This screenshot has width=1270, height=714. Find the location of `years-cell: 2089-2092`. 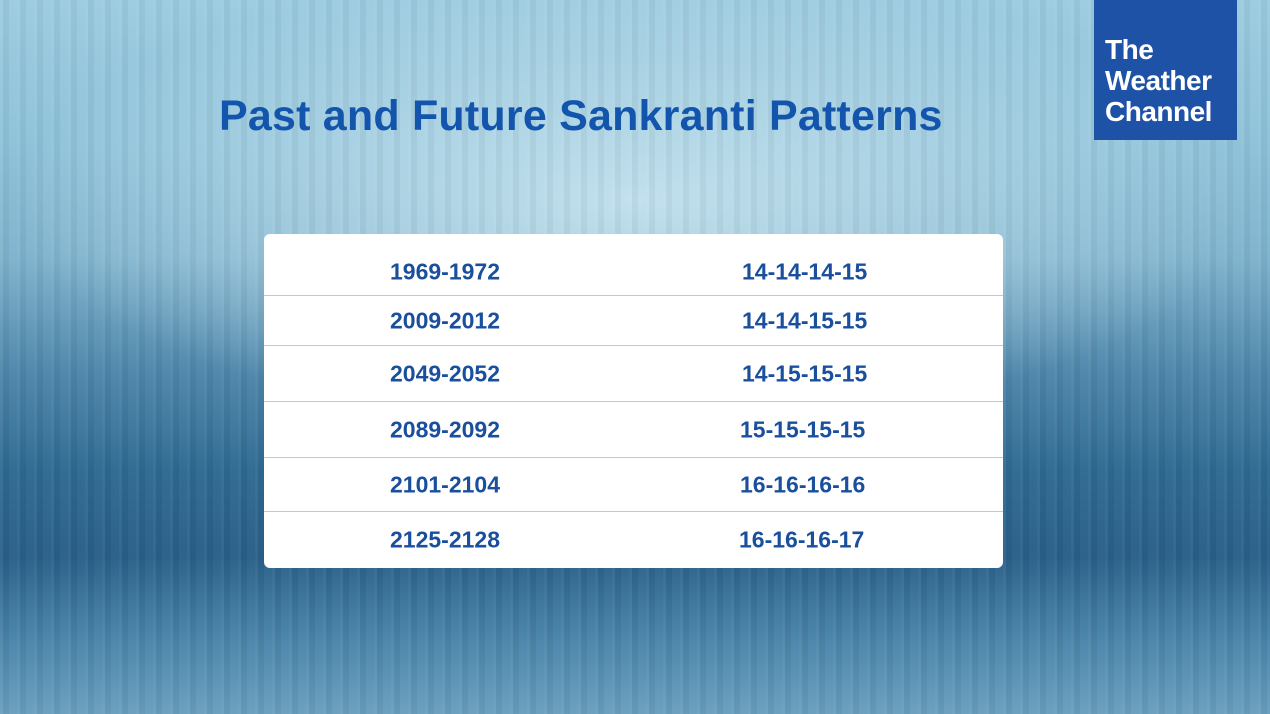

years-cell: 2089-2092 is located at coordinates (445, 429).